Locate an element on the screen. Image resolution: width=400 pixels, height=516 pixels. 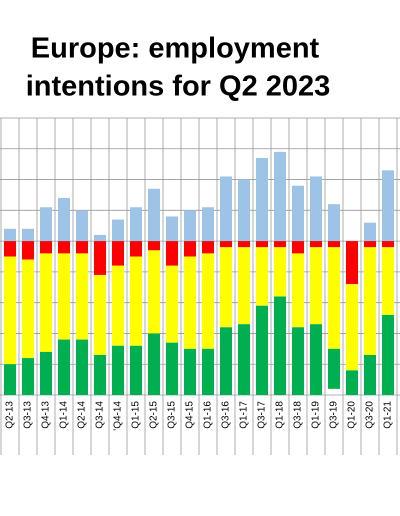
x-tick-label: Q3-15 is located at coordinates (172, 415).